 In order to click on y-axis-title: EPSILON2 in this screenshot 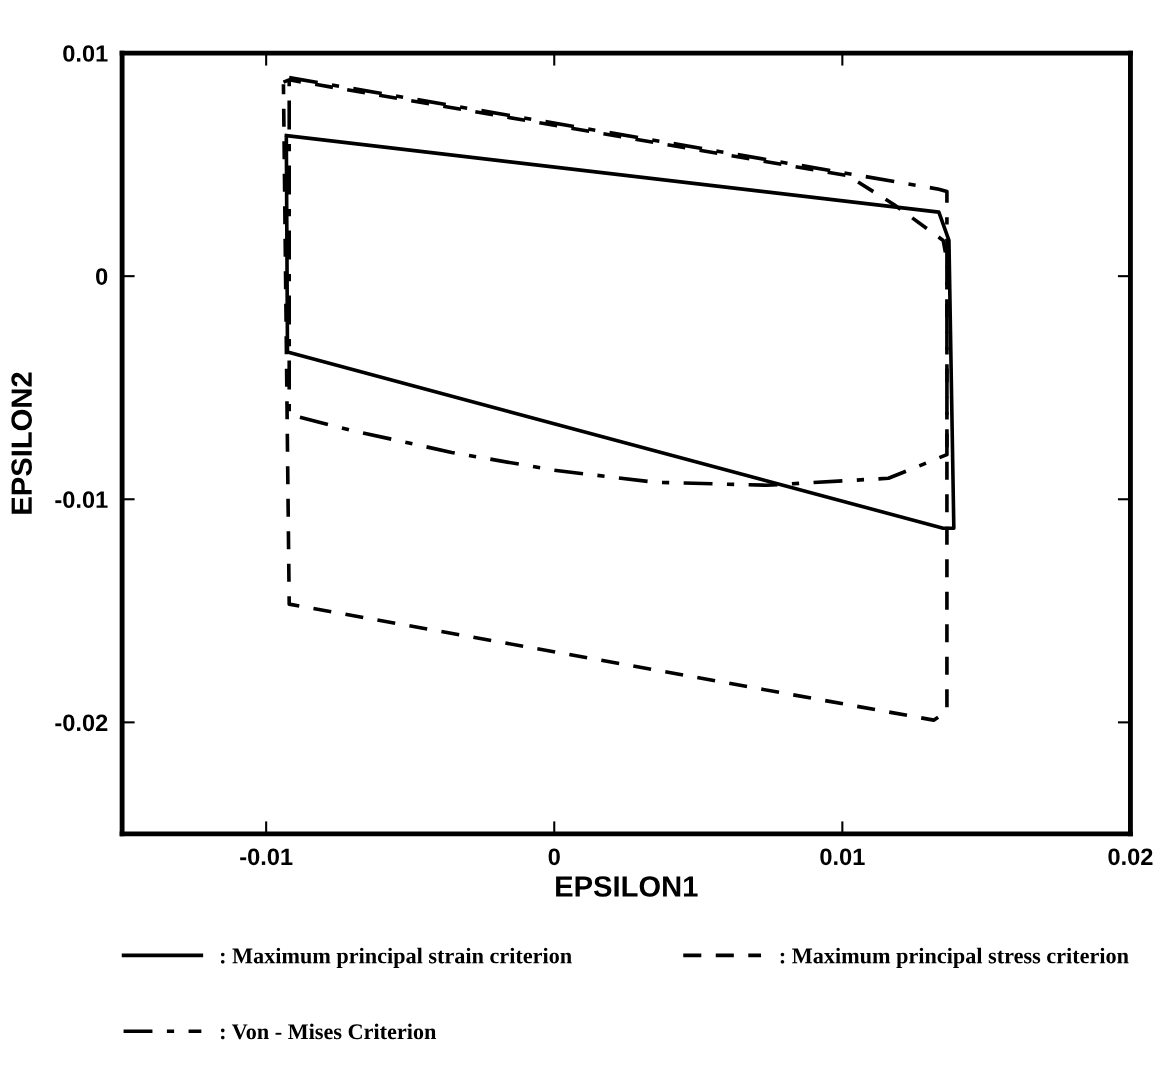, I will do `click(21, 443)`.